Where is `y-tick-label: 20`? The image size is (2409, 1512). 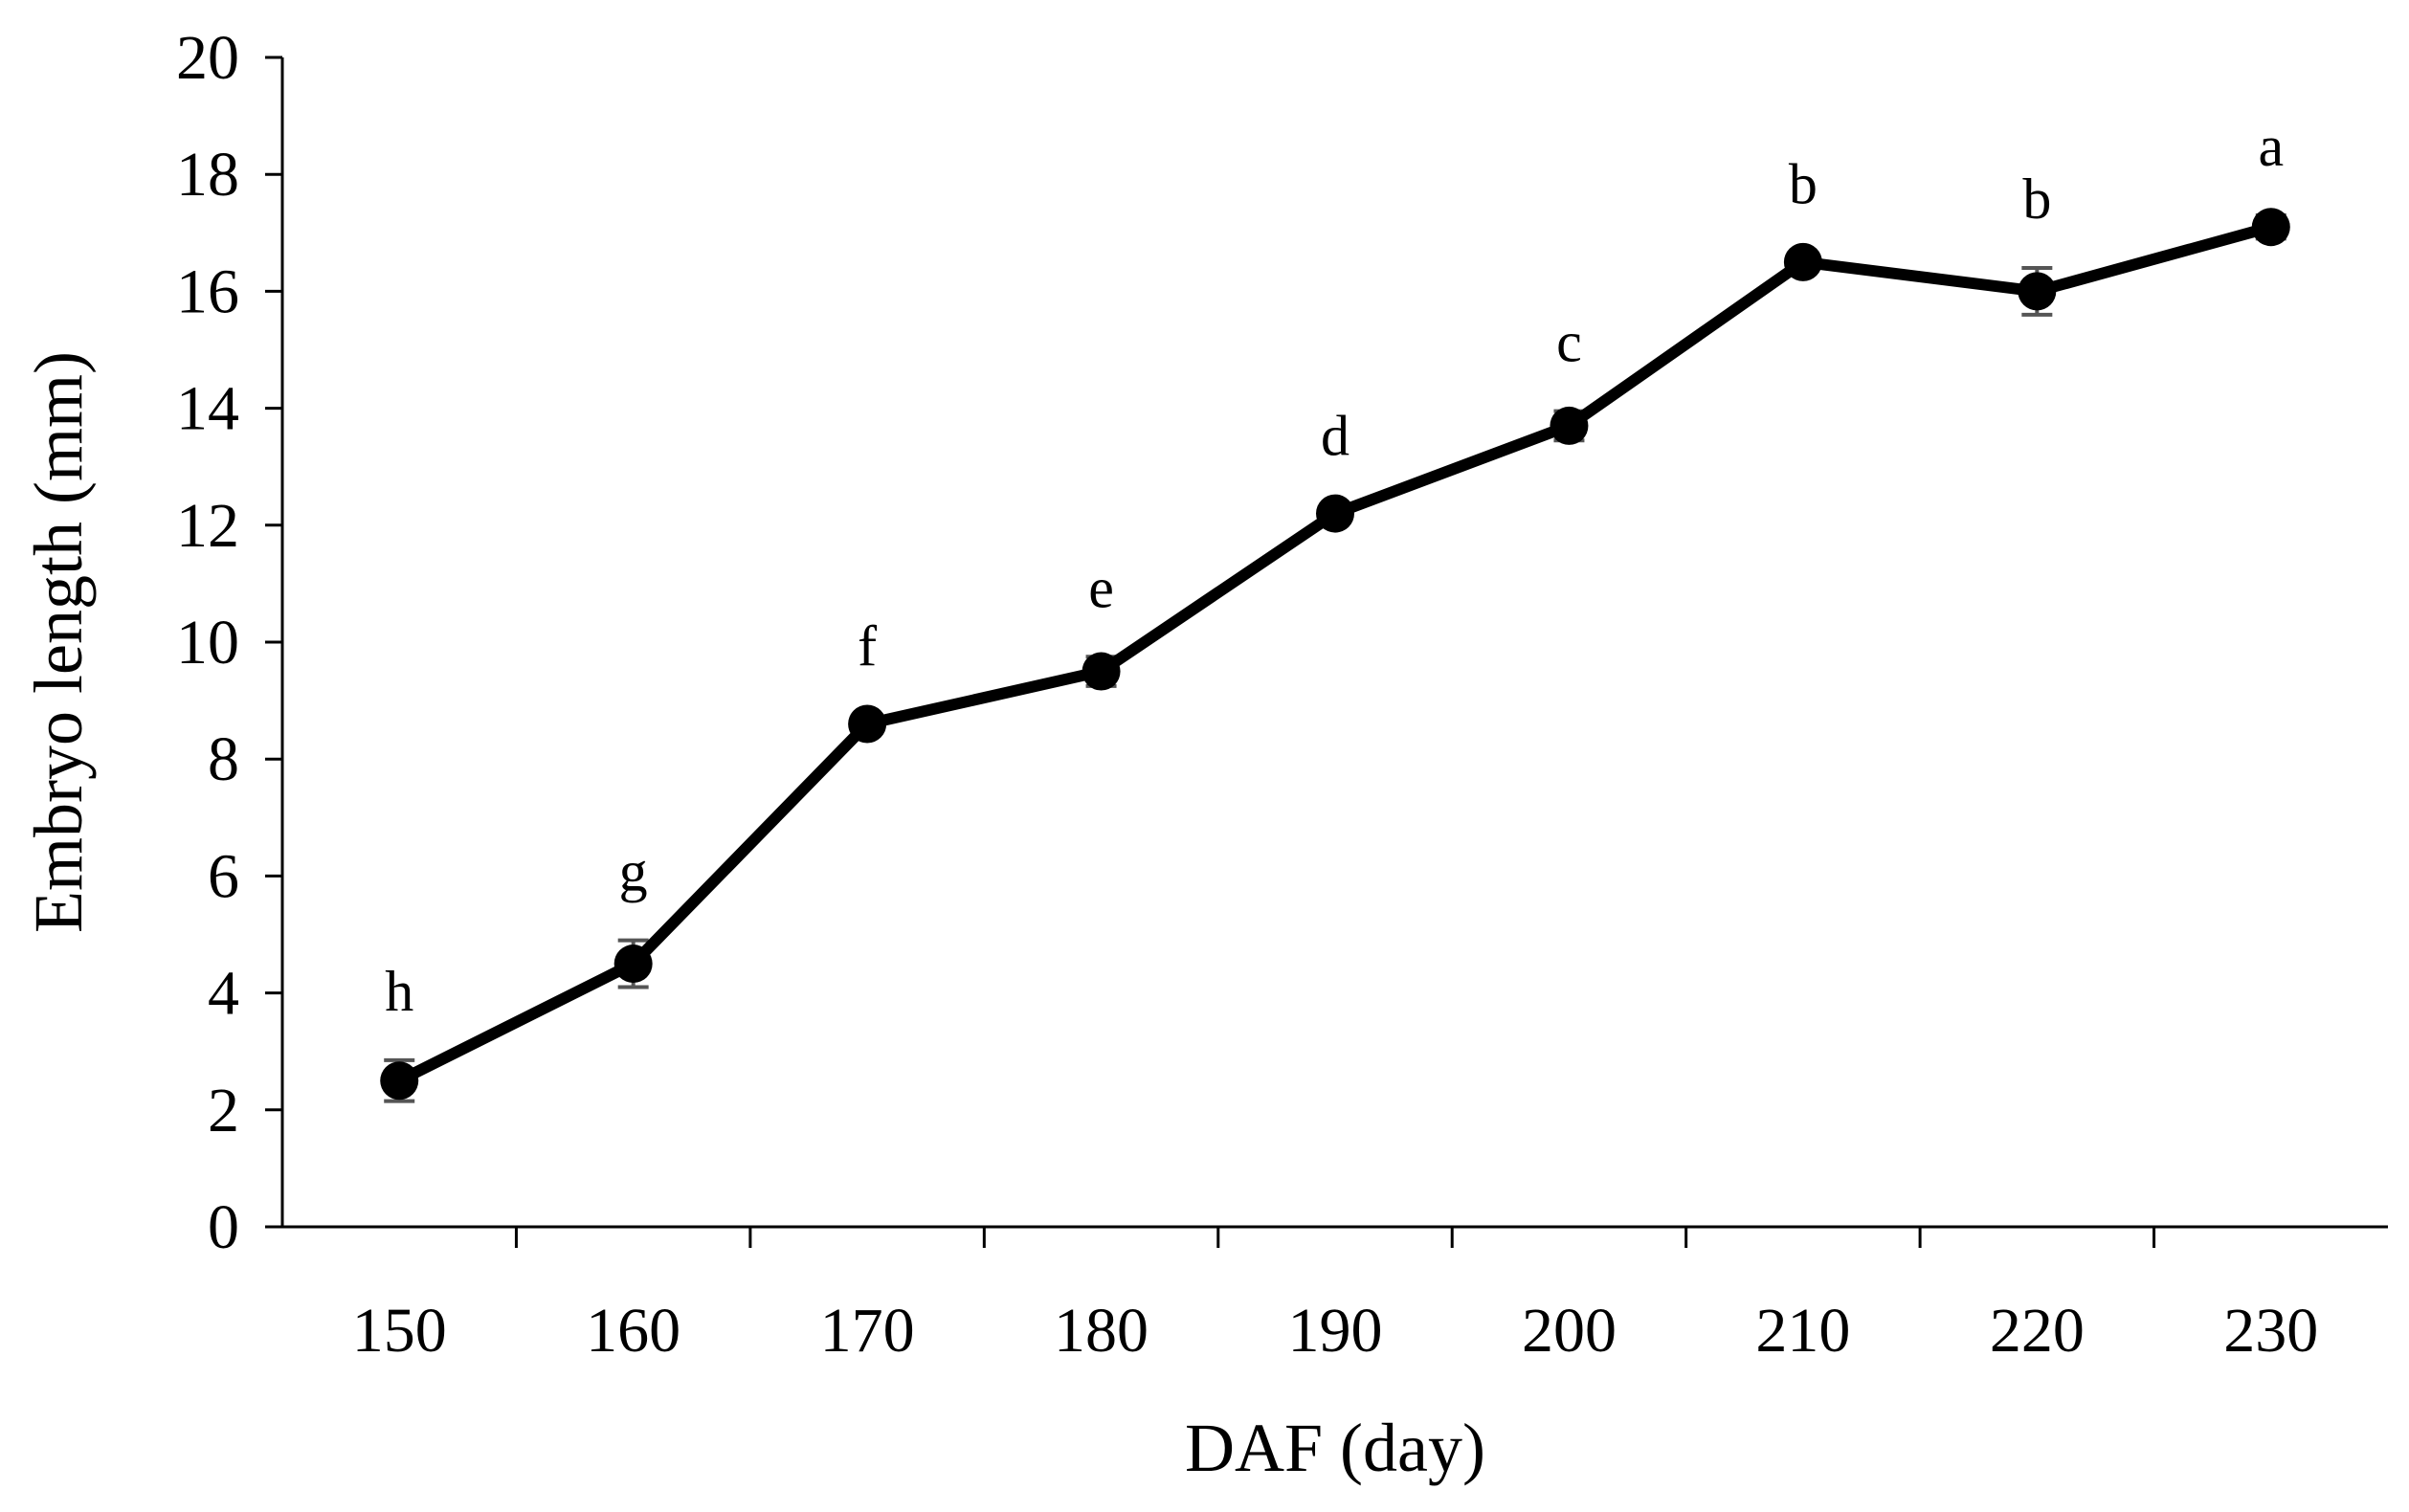
y-tick-label: 20 is located at coordinates (207, 58).